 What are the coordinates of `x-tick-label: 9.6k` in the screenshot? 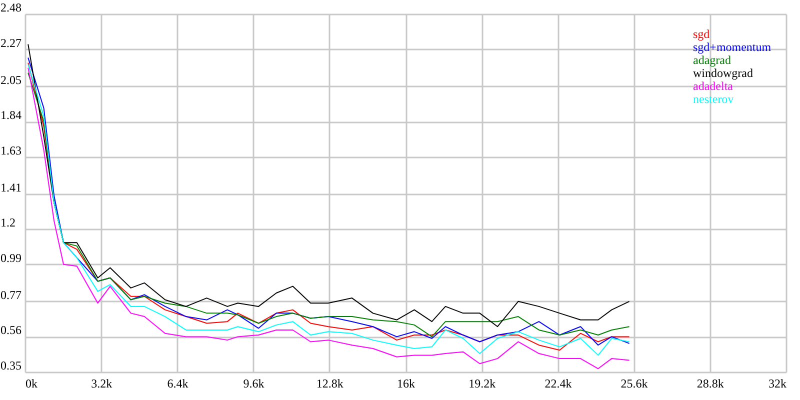 It's located at (253, 383).